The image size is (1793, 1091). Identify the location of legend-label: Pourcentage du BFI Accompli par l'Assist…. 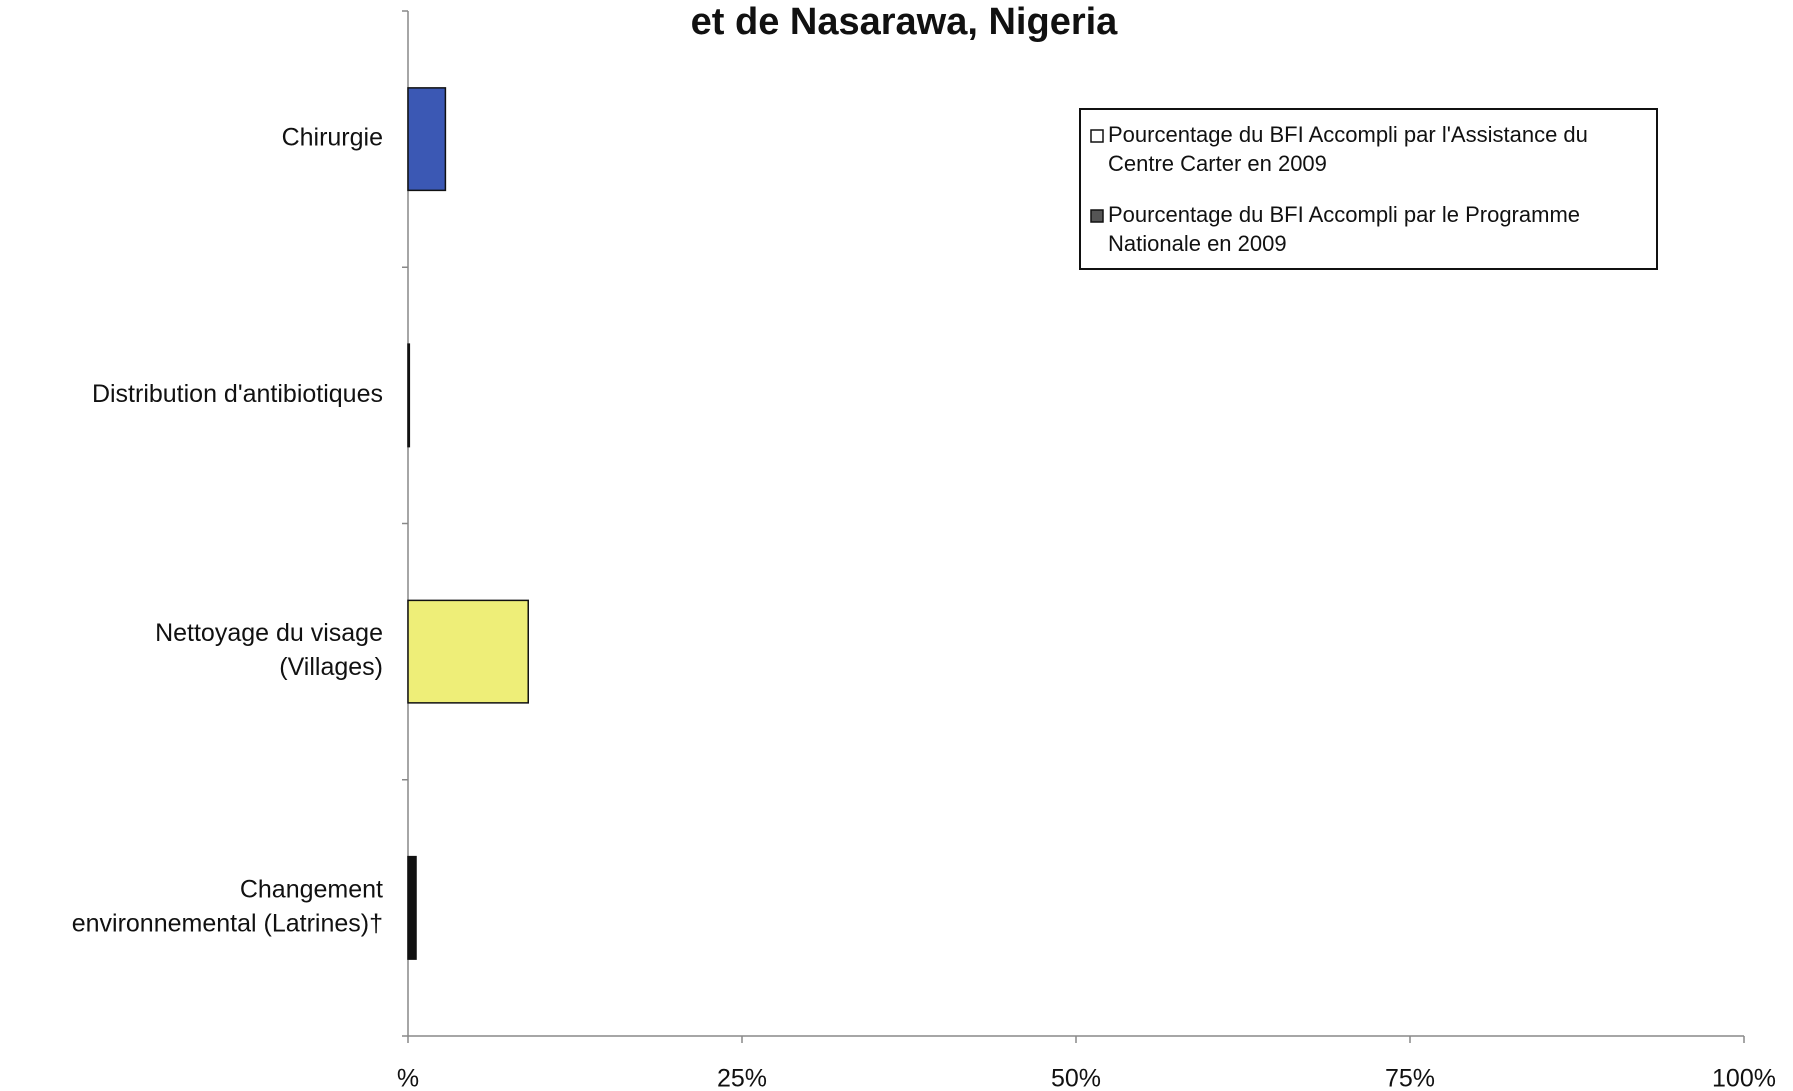
(1348, 134).